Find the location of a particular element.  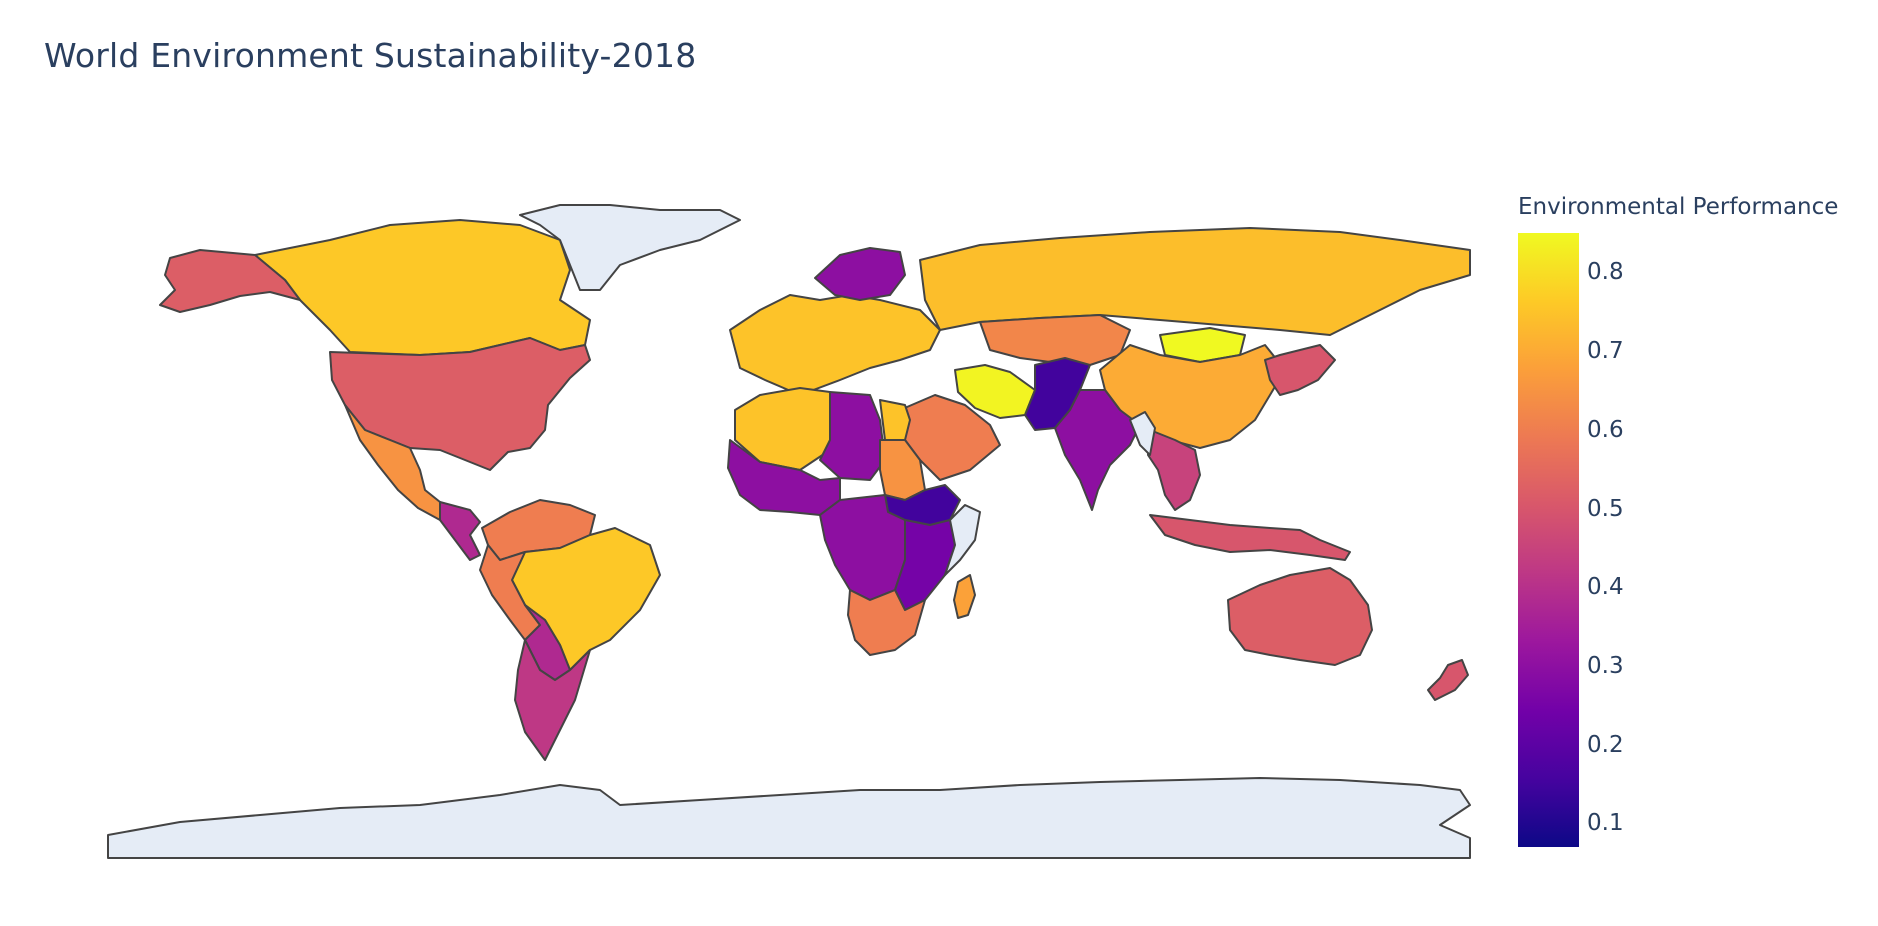

colorbar-tick: 0.8 is located at coordinates (1605, 272).